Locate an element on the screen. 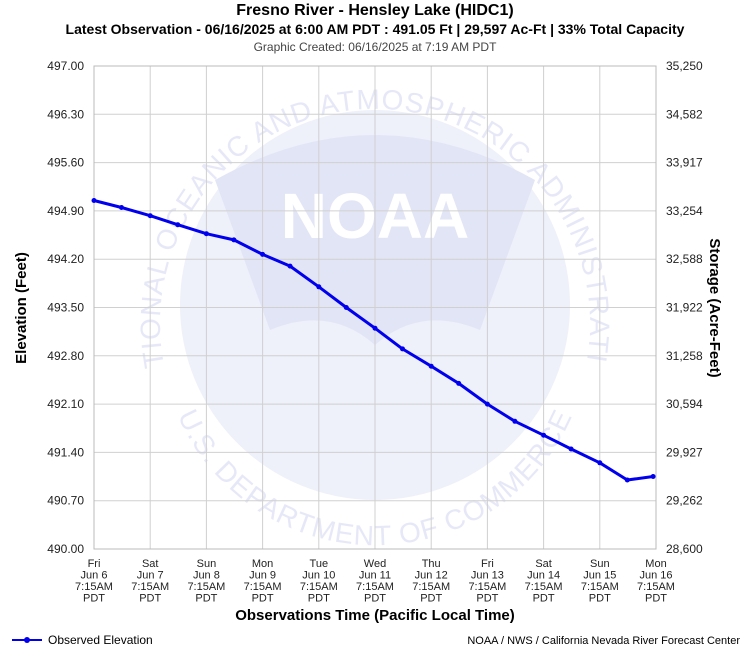 The width and height of the screenshot is (750, 650). legend-label: Observed Elevation is located at coordinates (100, 640).